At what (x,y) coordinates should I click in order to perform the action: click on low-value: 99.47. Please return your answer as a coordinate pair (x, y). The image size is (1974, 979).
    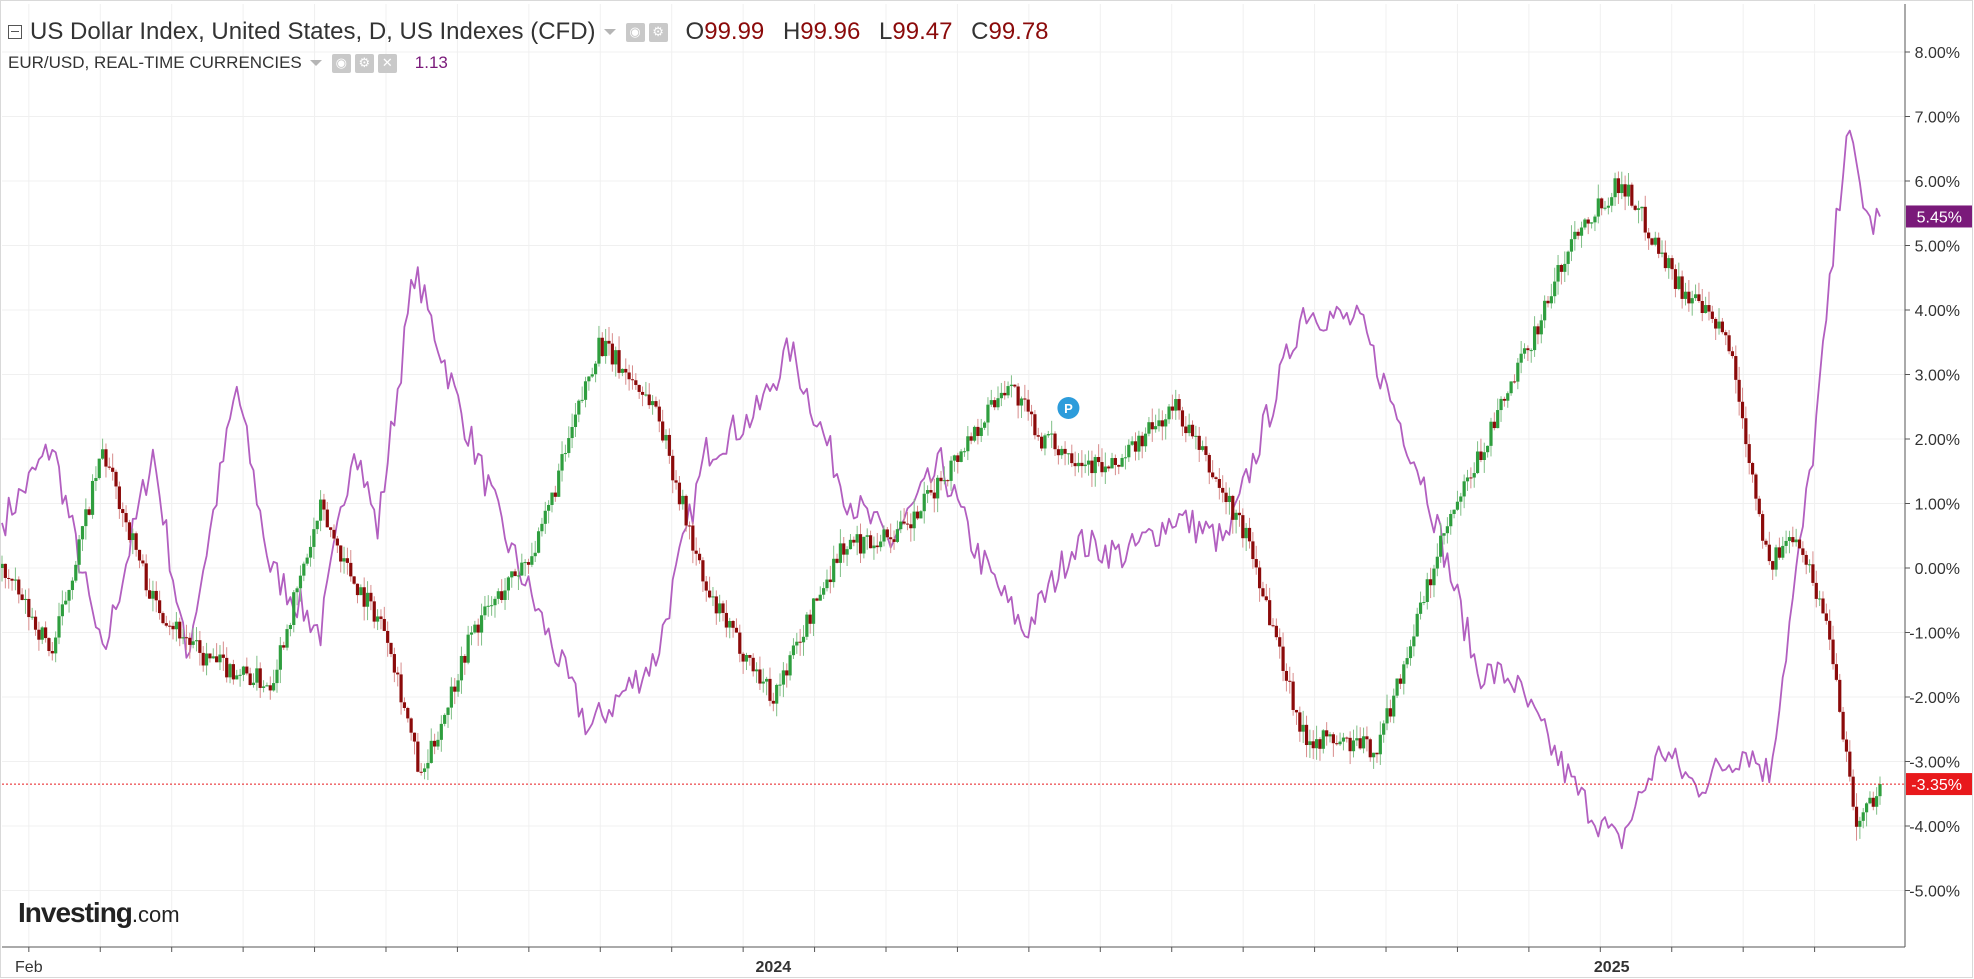
    Looking at the image, I should click on (922, 31).